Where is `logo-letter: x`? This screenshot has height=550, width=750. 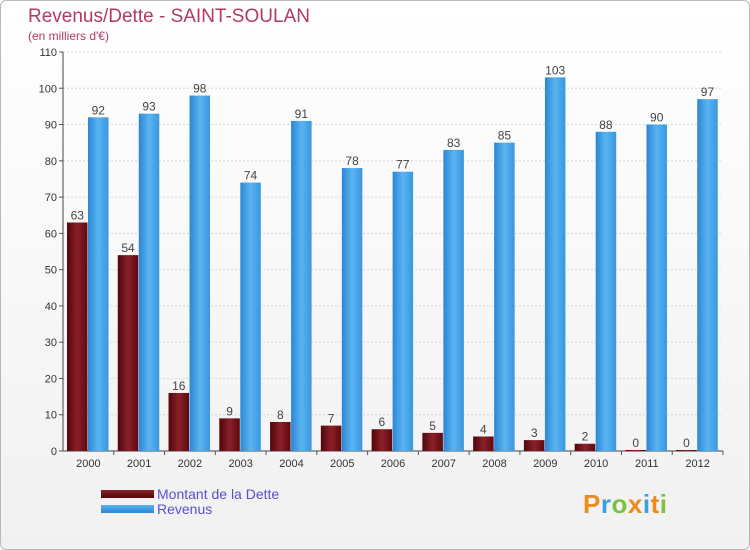
logo-letter: x is located at coordinates (635, 504).